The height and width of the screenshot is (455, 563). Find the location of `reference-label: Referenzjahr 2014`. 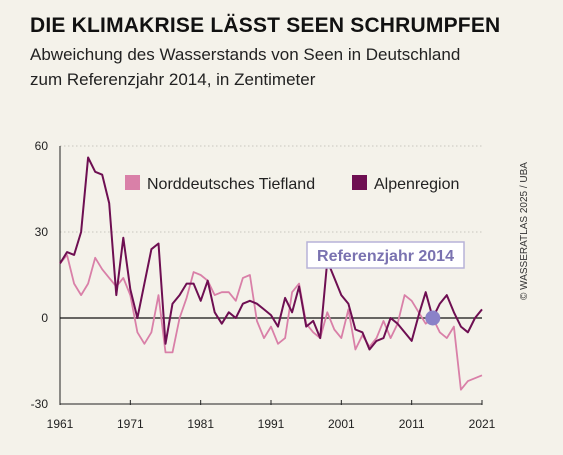

reference-label: Referenzjahr 2014 is located at coordinates (385, 256).